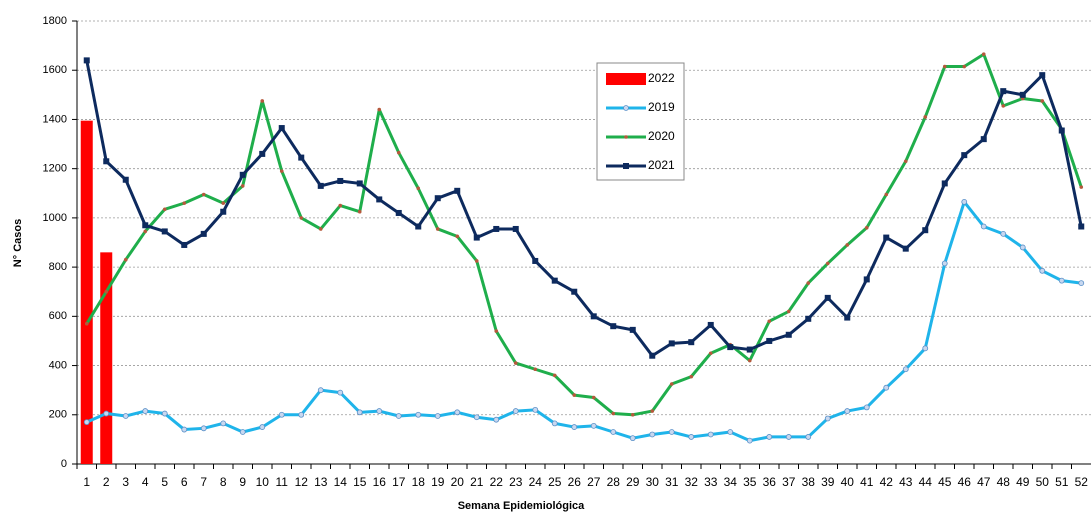  What do you see at coordinates (711, 482) in the screenshot?
I see `x-tick-label: 33` at bounding box center [711, 482].